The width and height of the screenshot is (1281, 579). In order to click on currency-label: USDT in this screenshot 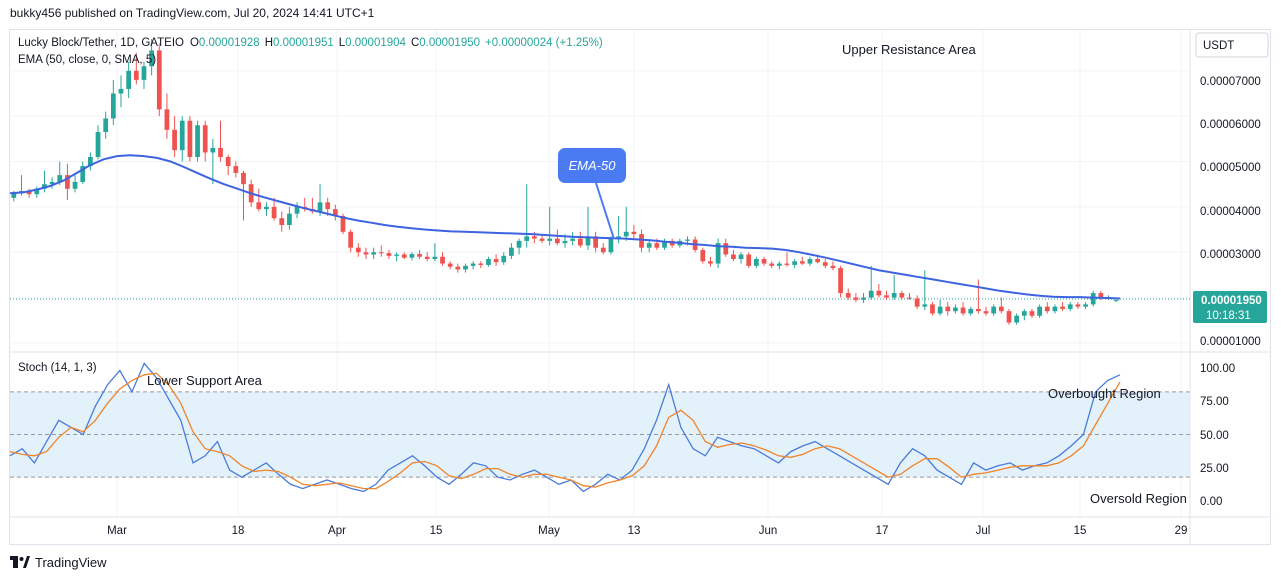, I will do `click(1218, 46)`.